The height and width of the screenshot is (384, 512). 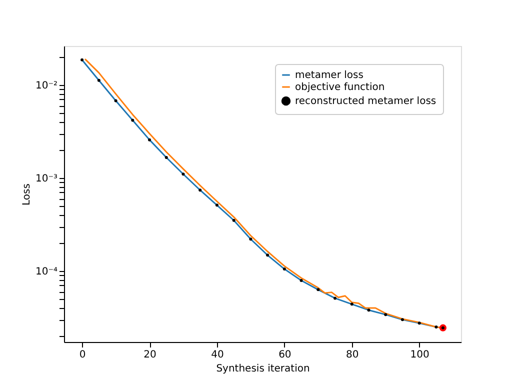 I want to click on x-tick-label: 40, so click(x=217, y=355).